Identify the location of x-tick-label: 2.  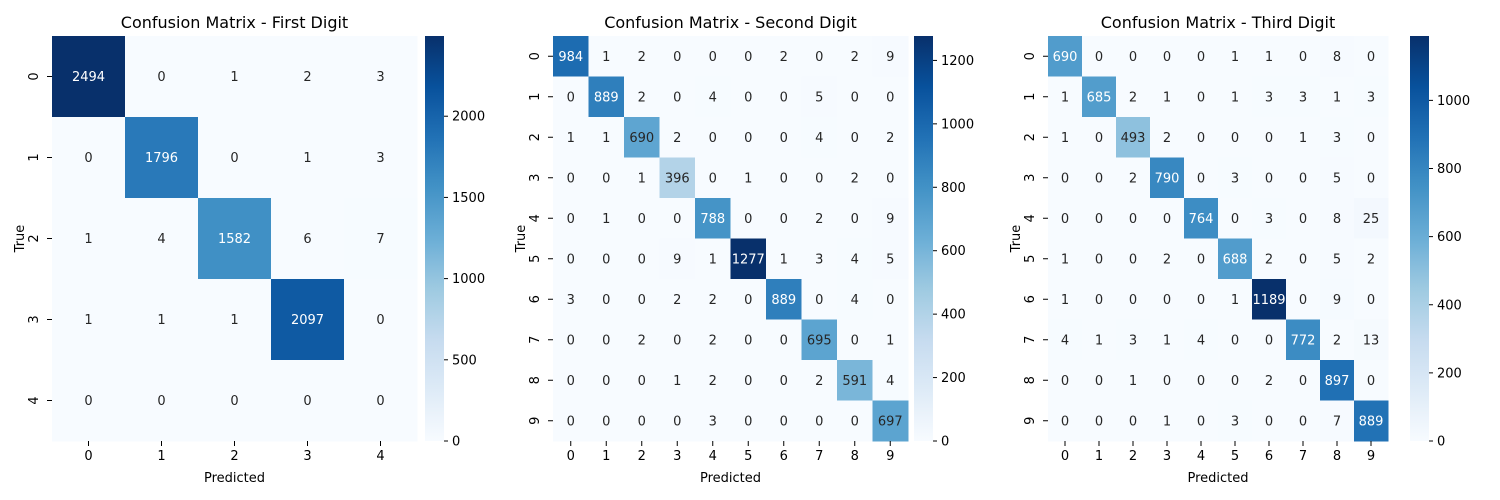
(234, 456).